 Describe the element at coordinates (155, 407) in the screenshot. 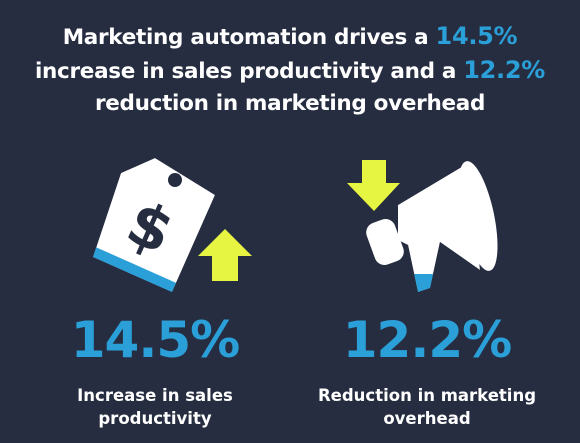

I see `stat-caption: Increase in sales productivity` at that location.